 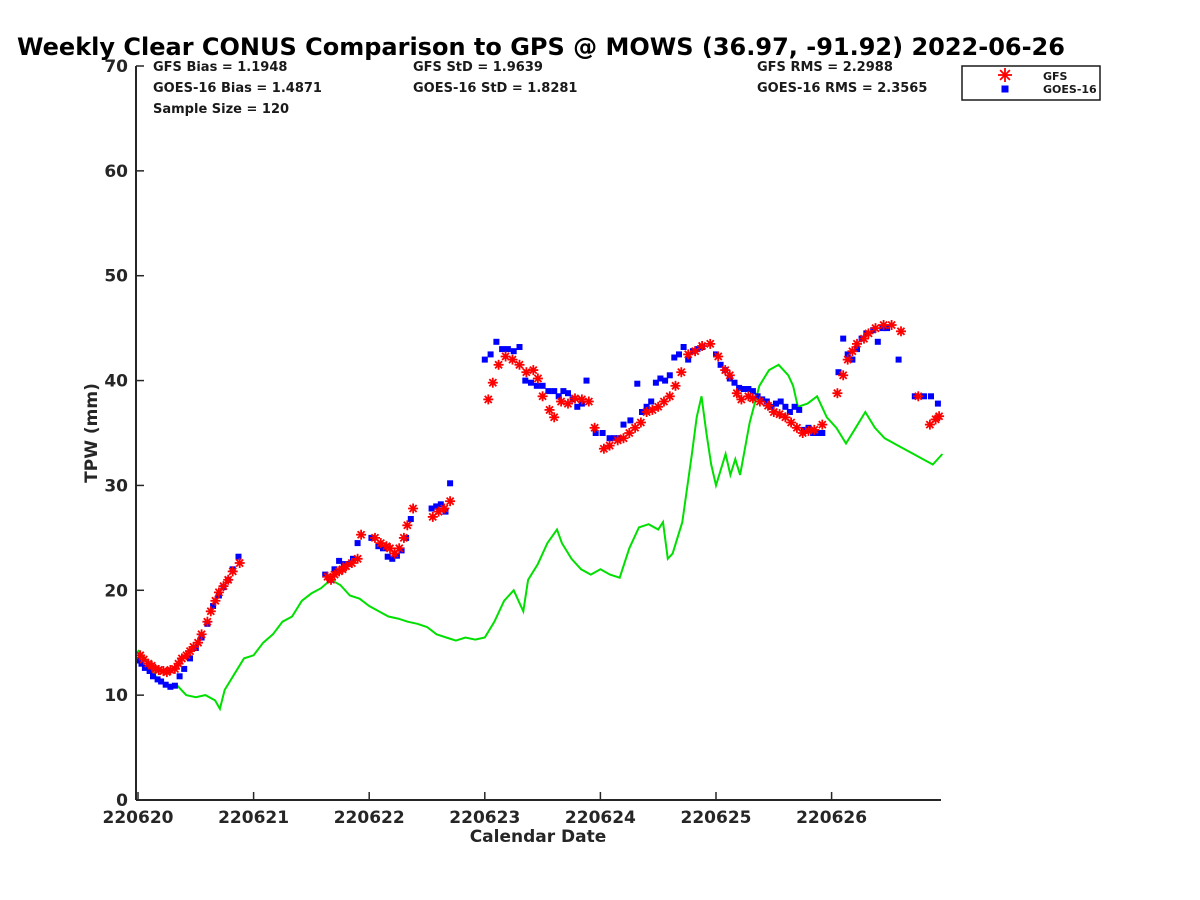 What do you see at coordinates (116, 382) in the screenshot?
I see `y-tick-label: 40` at bounding box center [116, 382].